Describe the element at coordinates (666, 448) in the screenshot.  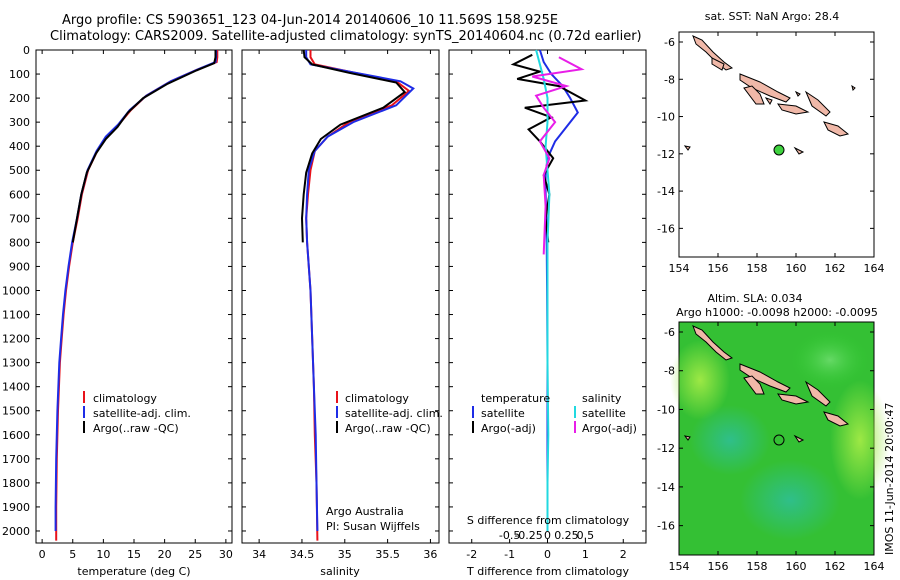
I see `map-y-tick-label: -12` at that location.